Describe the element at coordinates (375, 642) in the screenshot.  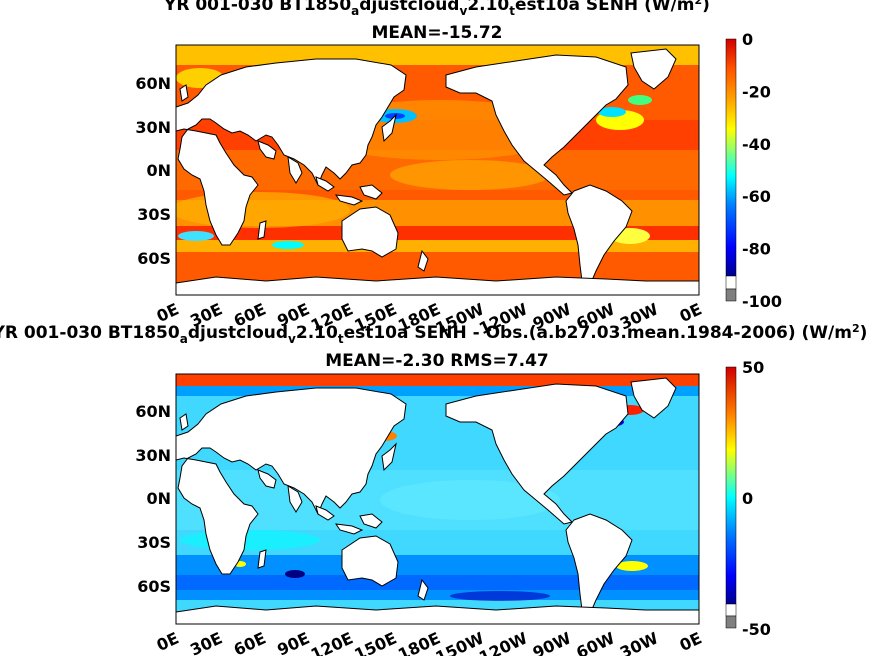
I see `lon-tick-label: 150E` at that location.